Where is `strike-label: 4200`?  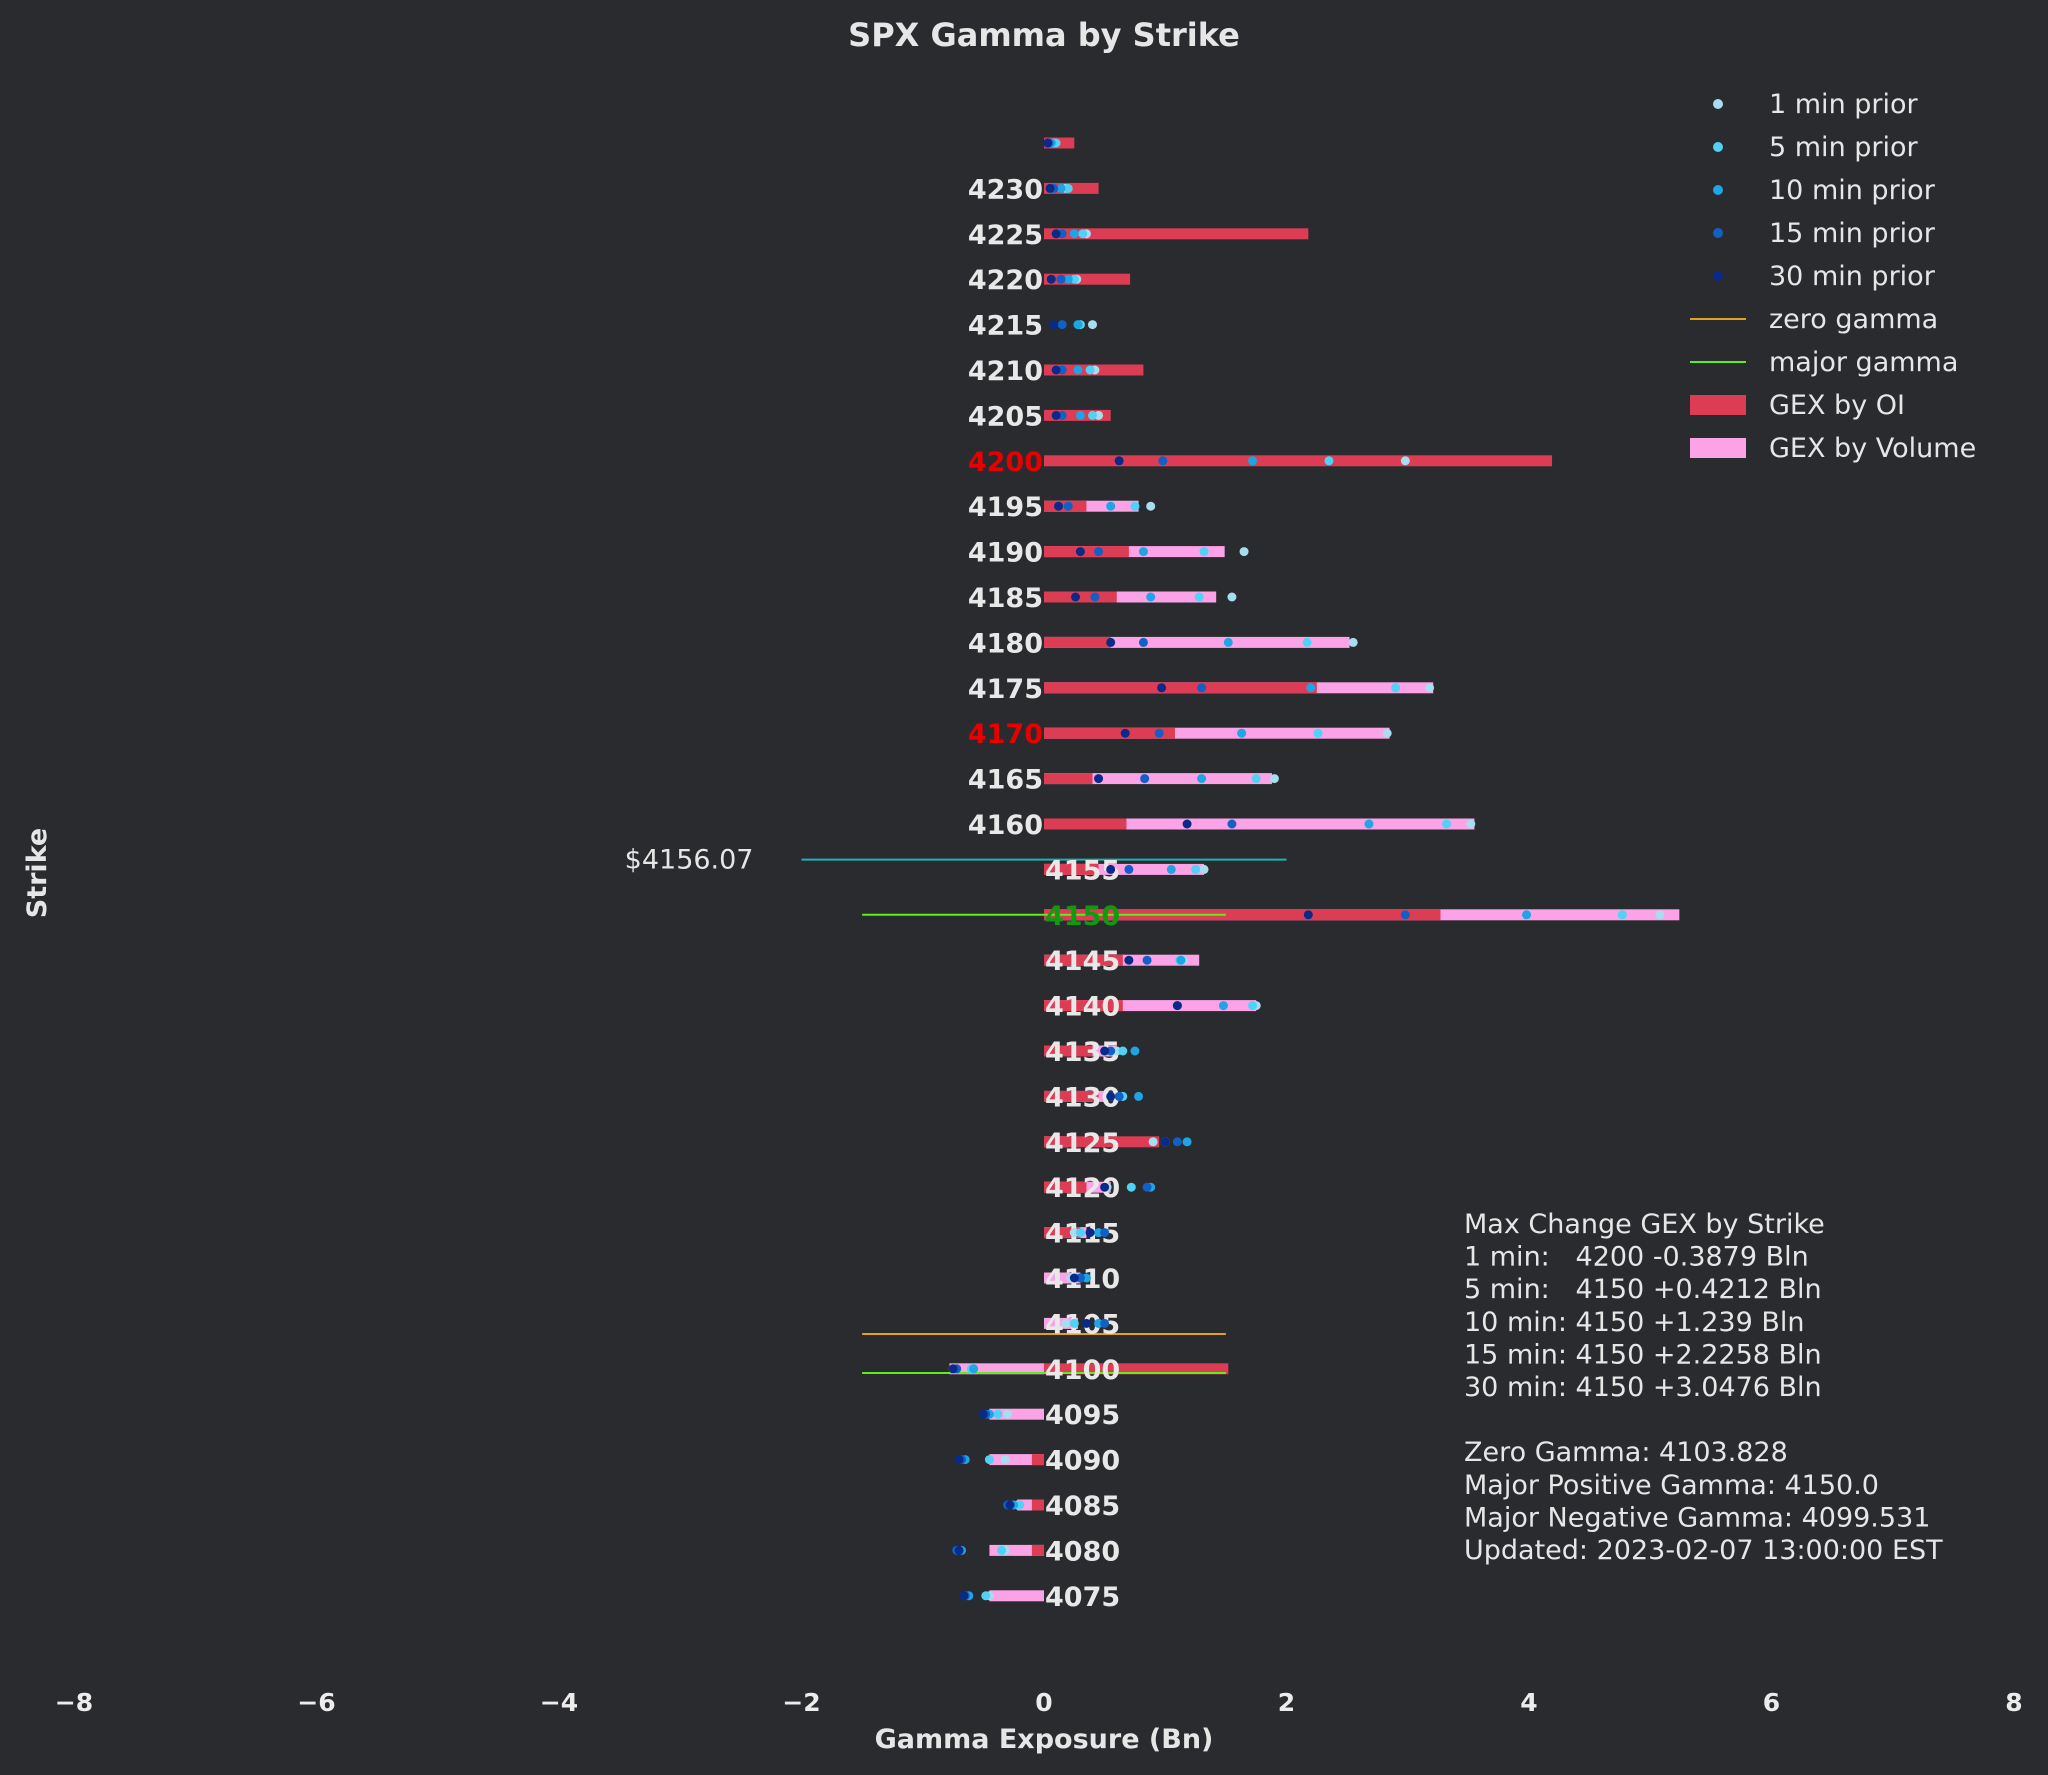 strike-label: 4200 is located at coordinates (1005, 462).